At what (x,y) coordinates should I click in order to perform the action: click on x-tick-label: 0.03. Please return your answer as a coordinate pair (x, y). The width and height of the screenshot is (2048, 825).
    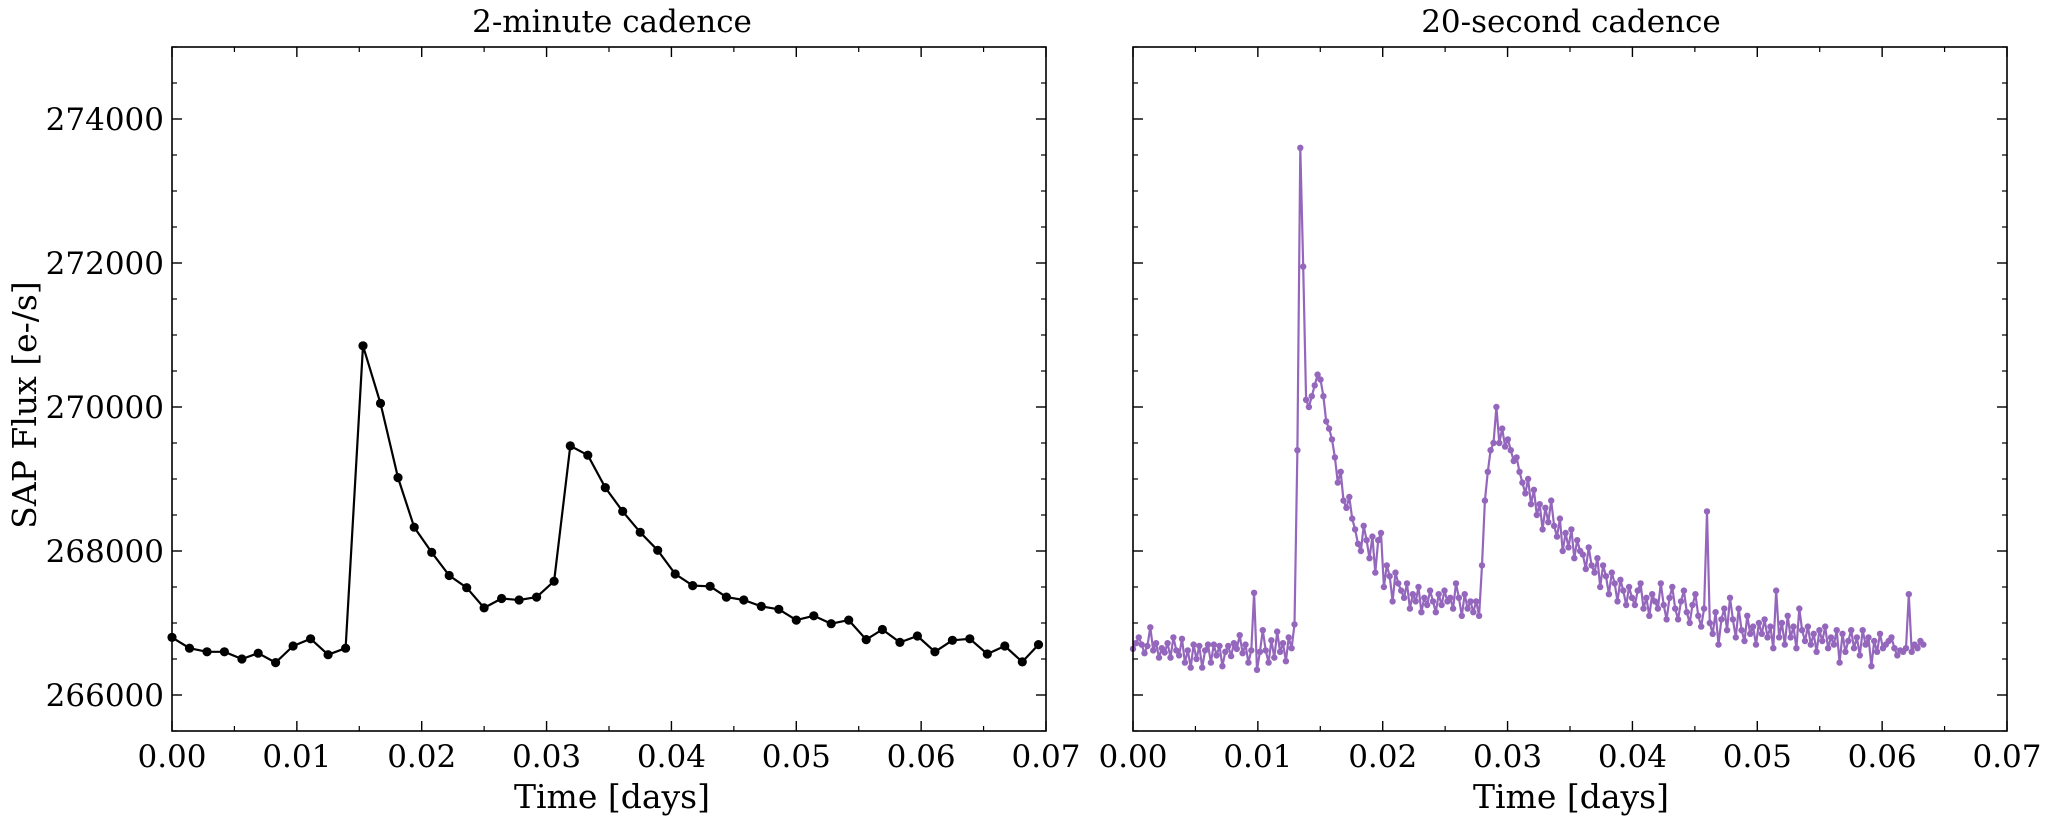
    Looking at the image, I should click on (546, 757).